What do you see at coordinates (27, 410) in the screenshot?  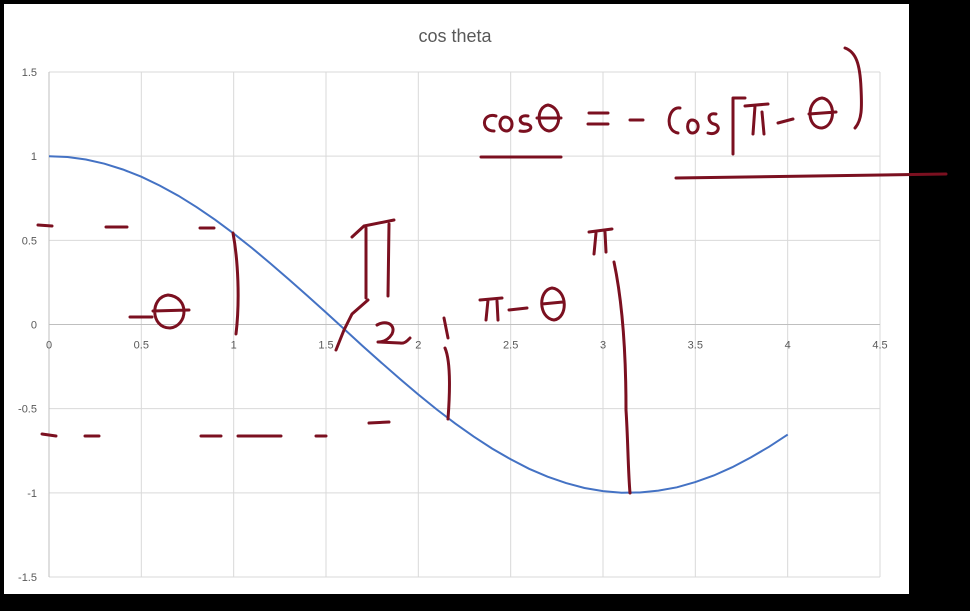 I see `y-tick-label: -0.5` at bounding box center [27, 410].